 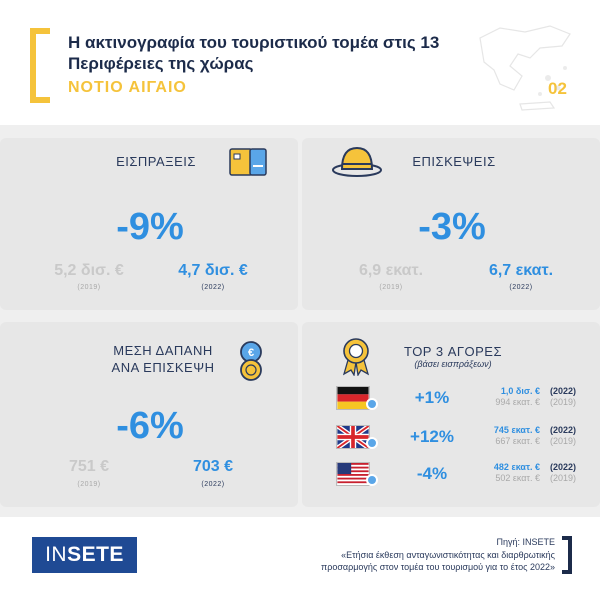 I want to click on markets-subtitle: (βάσει εισπράξεων), so click(x=453, y=364).